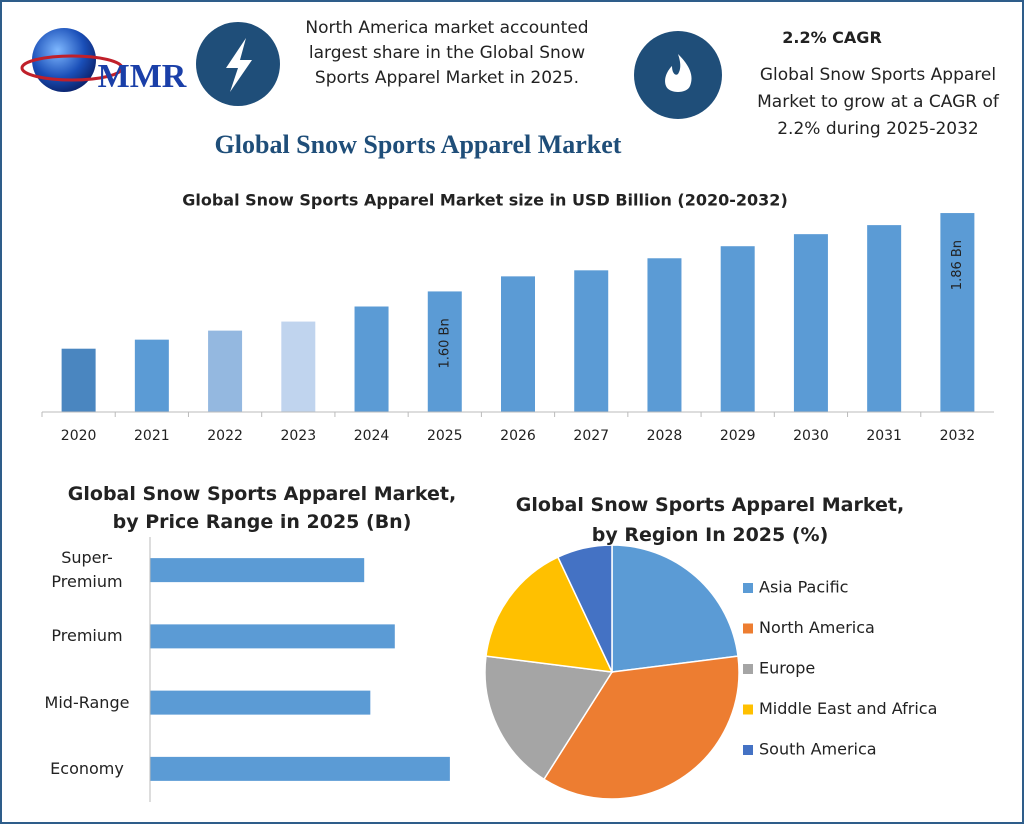 The height and width of the screenshot is (824, 1024). Describe the element at coordinates (678, 73) in the screenshot. I see `flame` at that location.